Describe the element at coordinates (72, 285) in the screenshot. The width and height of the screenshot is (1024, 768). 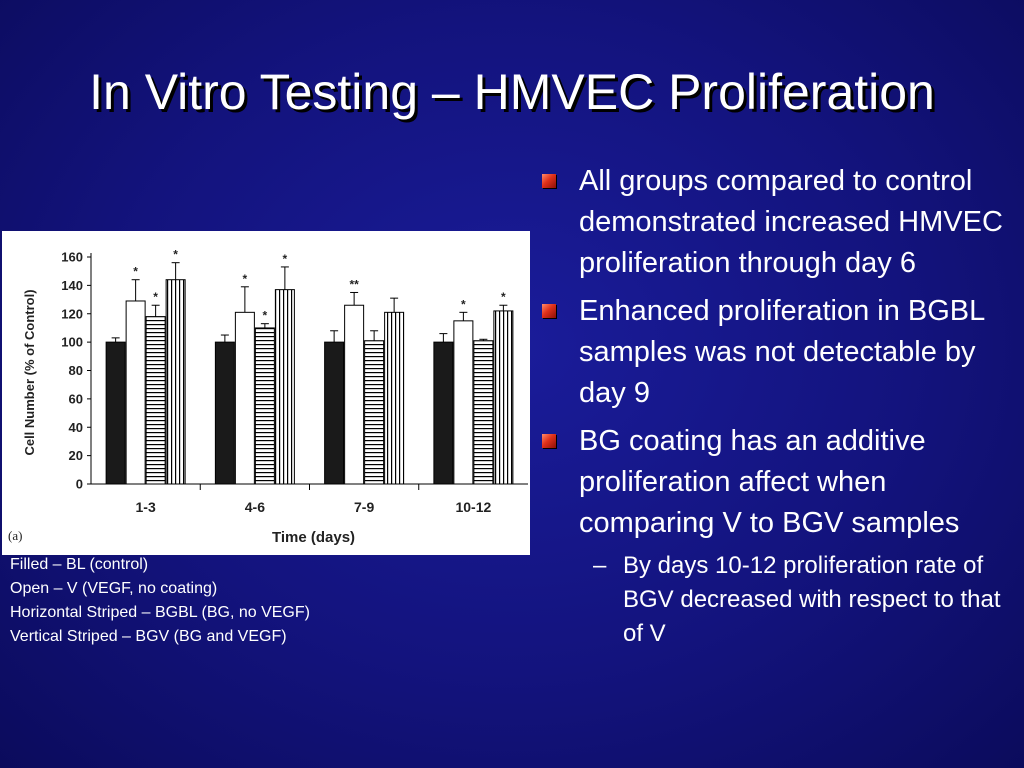
I see `y-tick-label: 140` at that location.